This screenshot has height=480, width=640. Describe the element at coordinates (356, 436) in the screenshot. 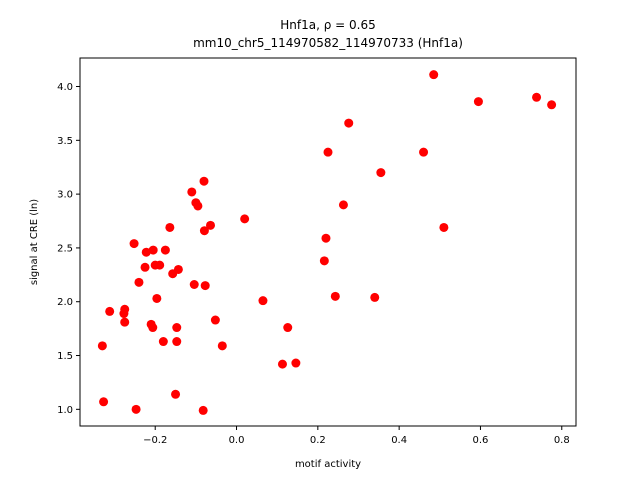

I see `x-axis-ticks: −0.2 0.0 0.2 0.4 0.6 0.8` at that location.